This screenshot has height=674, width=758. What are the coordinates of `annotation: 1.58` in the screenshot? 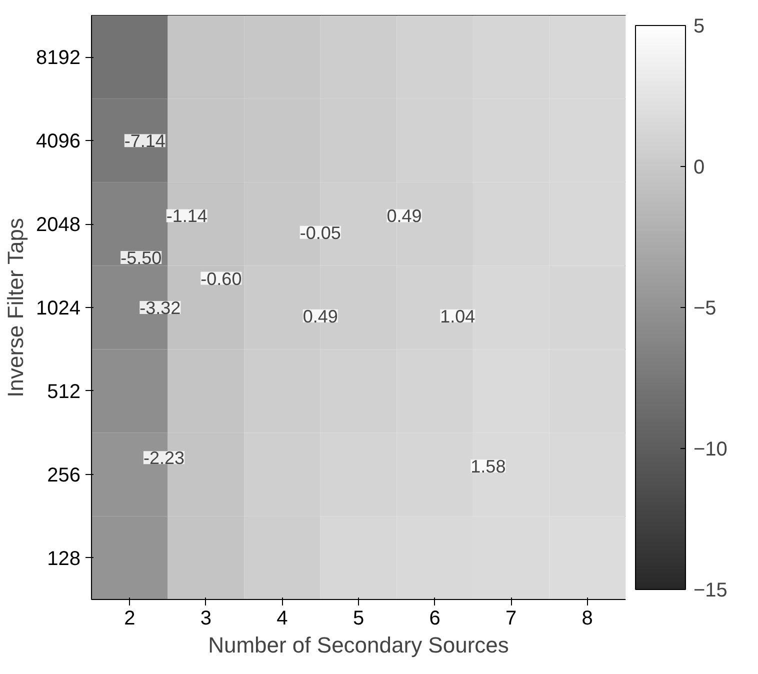 It's located at (488, 466).